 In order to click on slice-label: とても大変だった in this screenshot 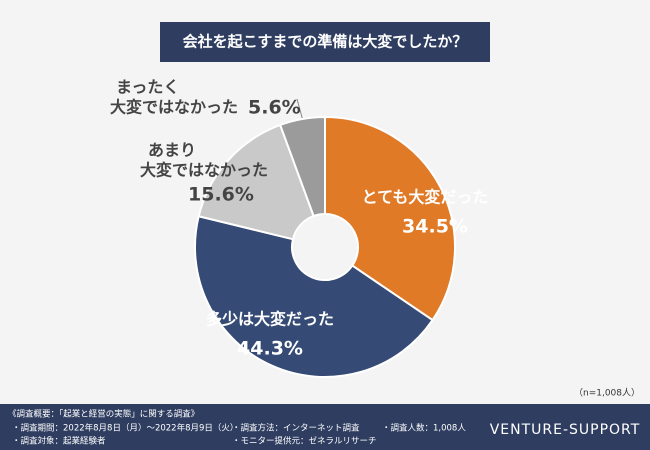, I will do `click(425, 197)`.